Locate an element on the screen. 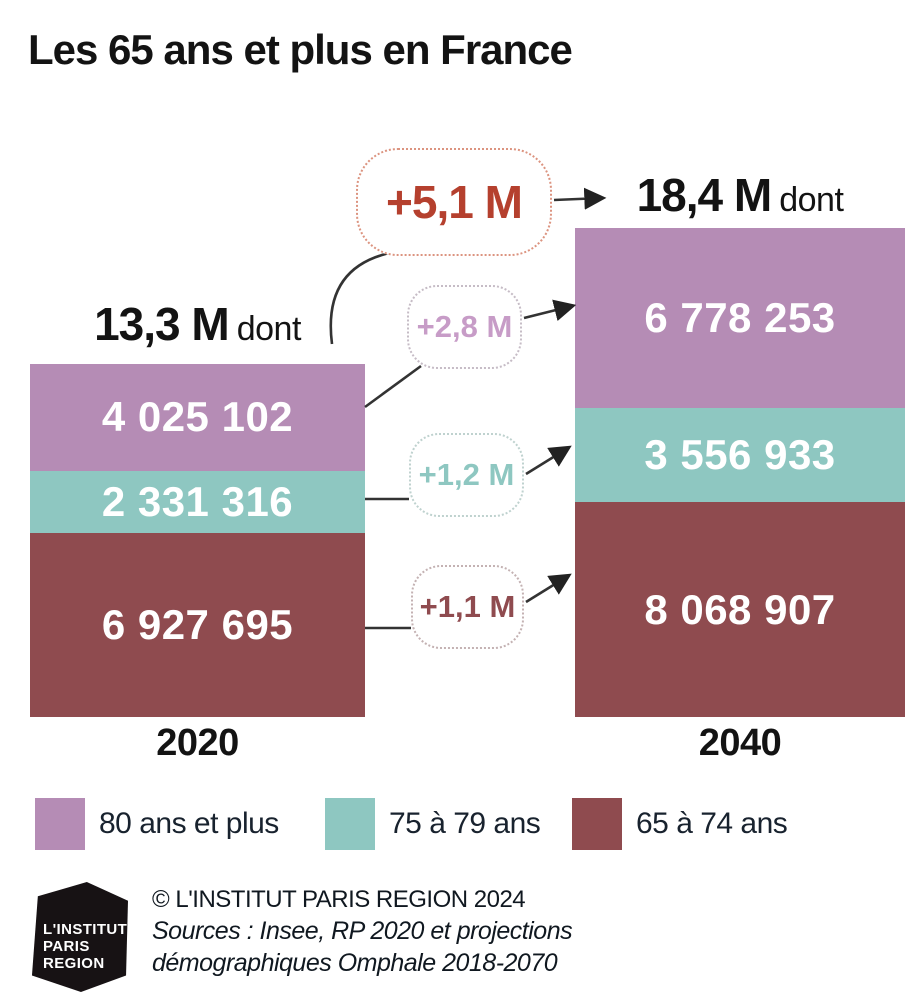 The height and width of the screenshot is (1000, 918). segment-75to79-2020: 2 331 316 is located at coordinates (197, 501).